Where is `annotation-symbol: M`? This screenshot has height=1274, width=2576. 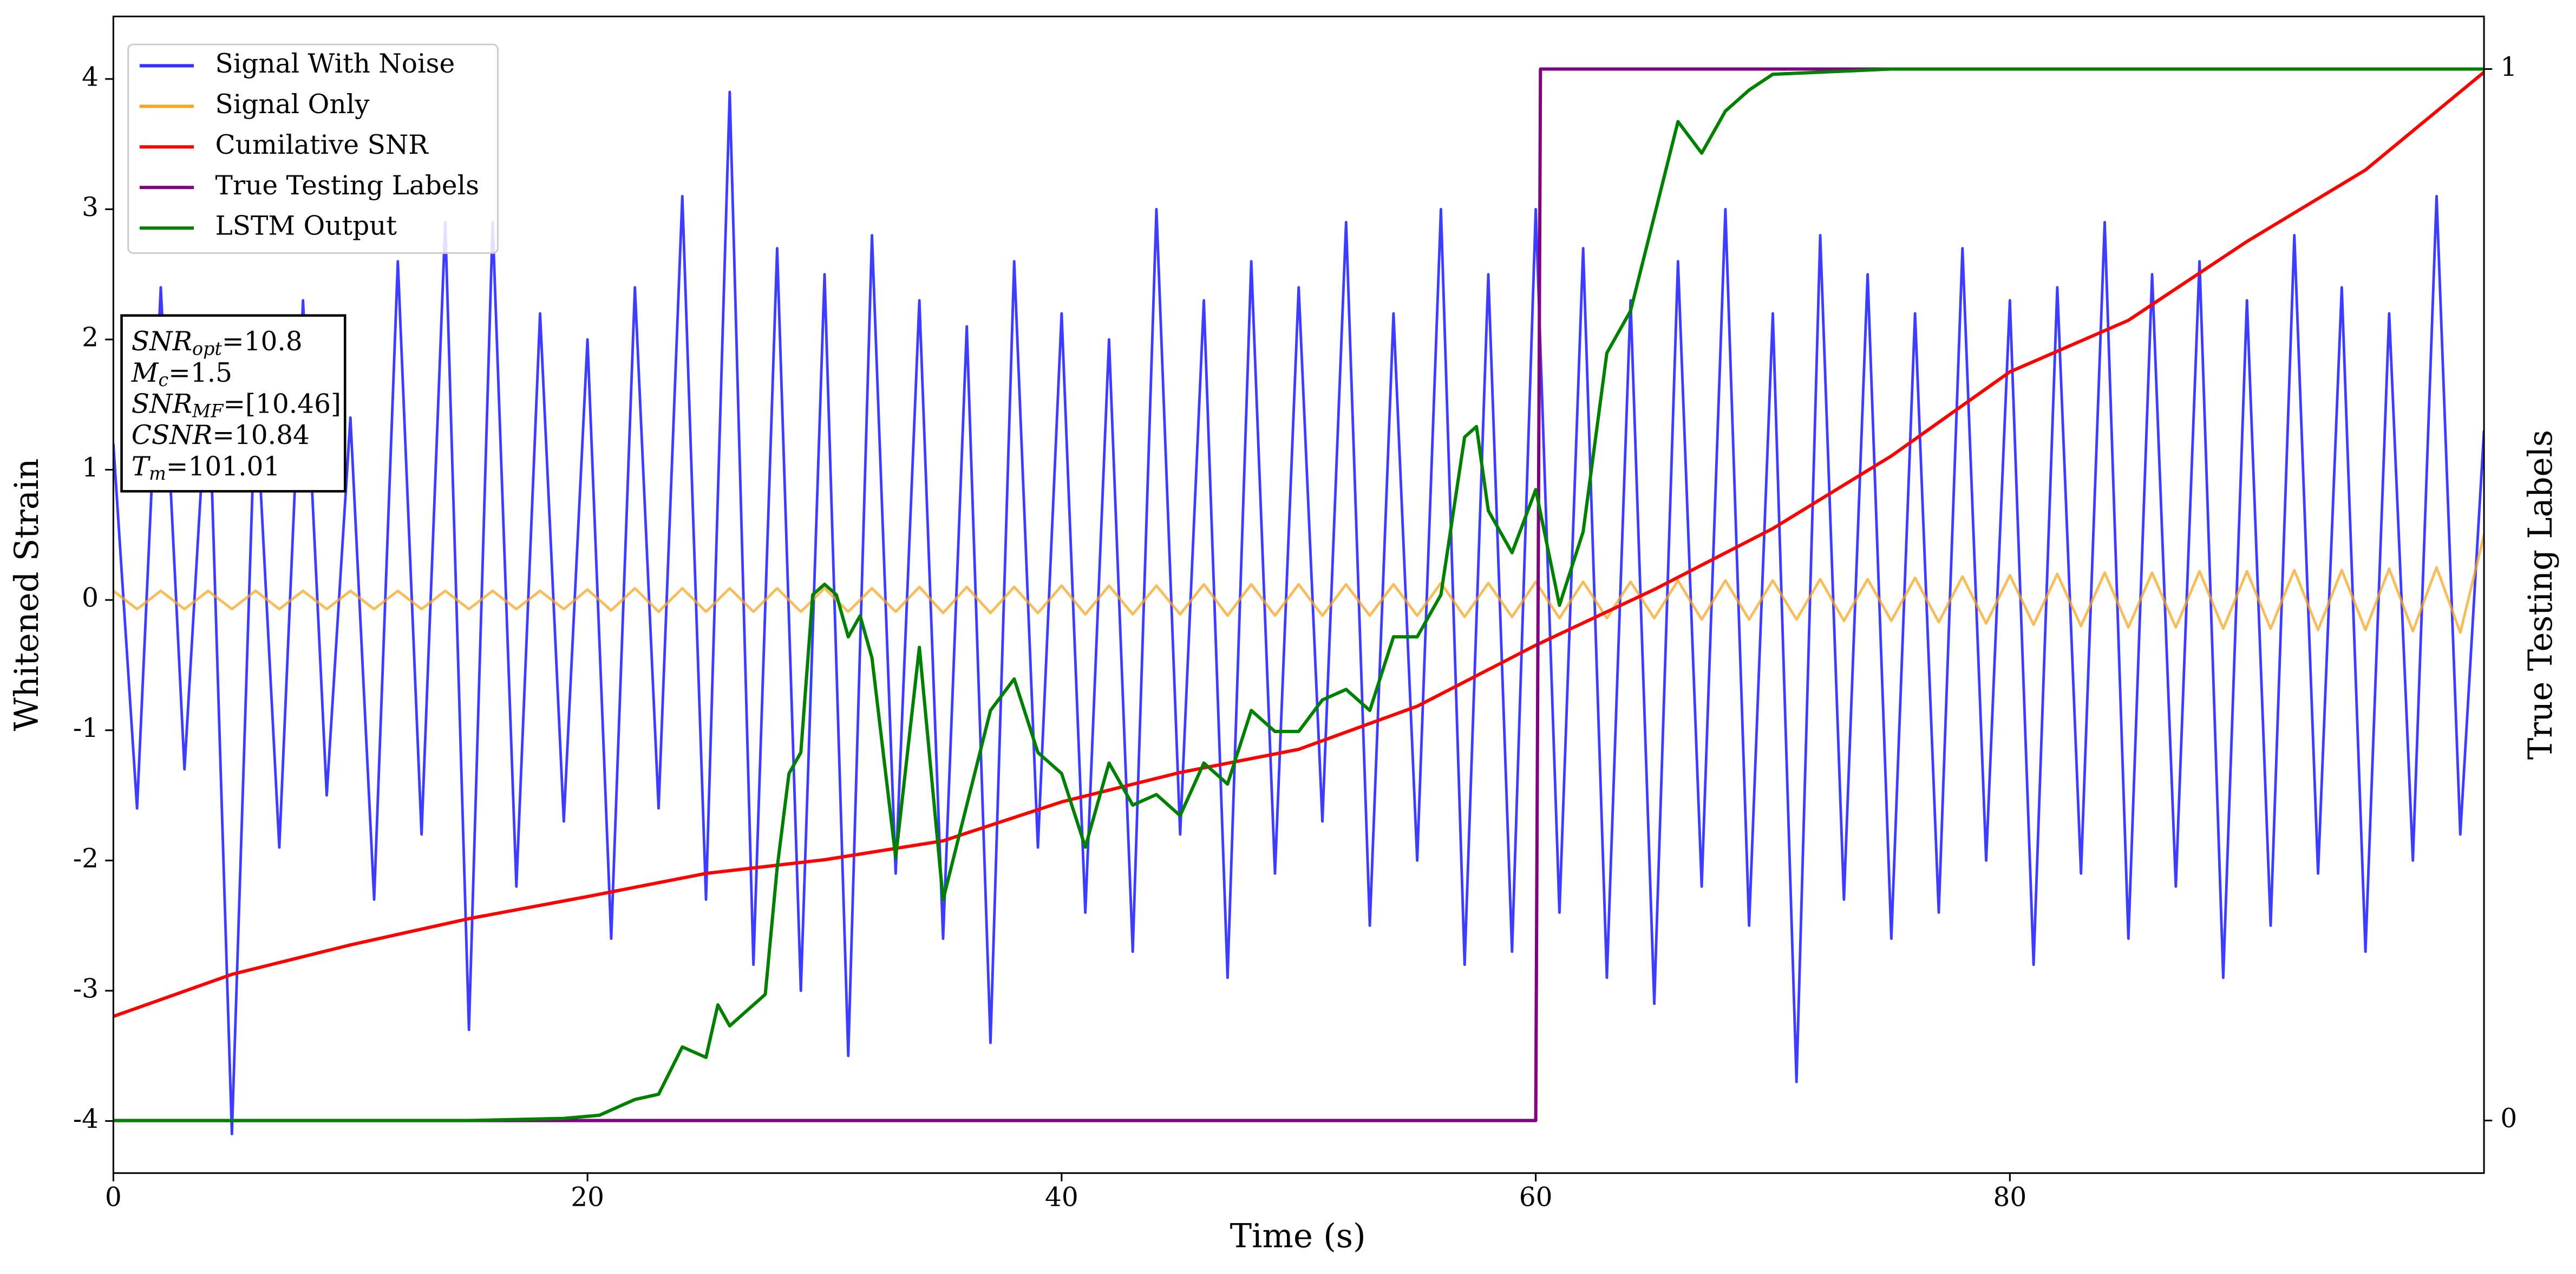
annotation-symbol: M is located at coordinates (145, 372).